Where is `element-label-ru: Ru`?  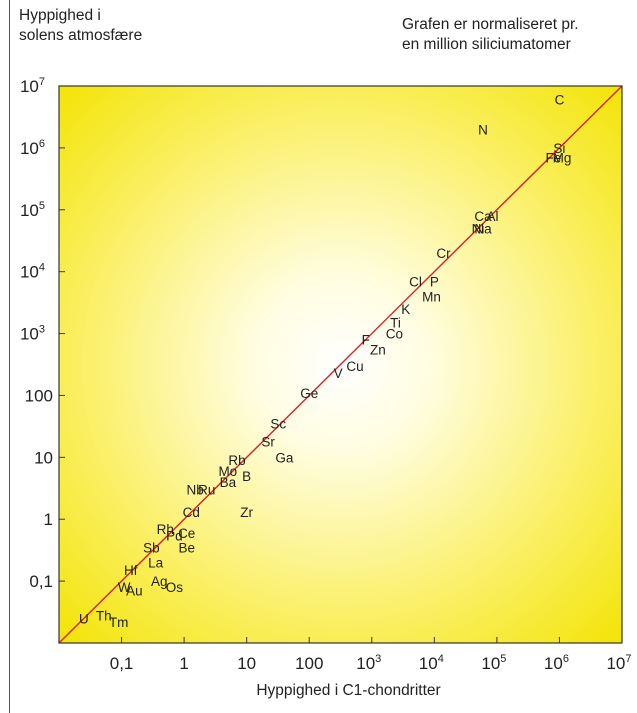
element-label-ru: Ru is located at coordinates (206, 490).